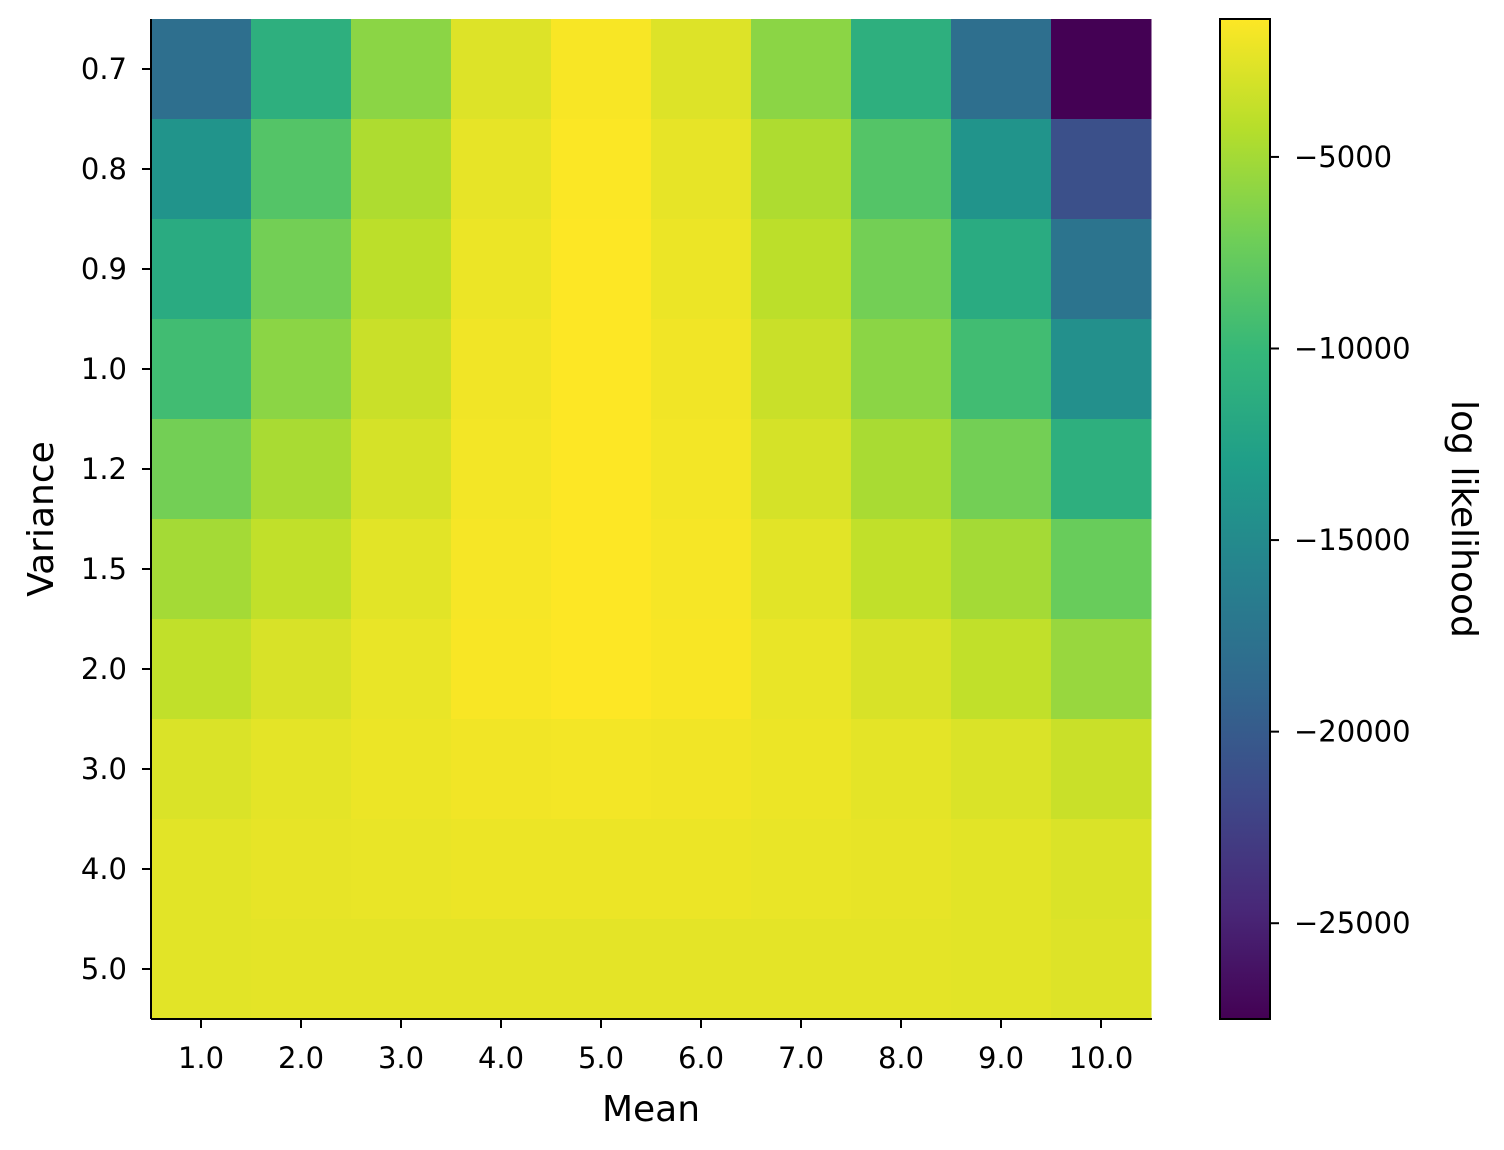  Describe the element at coordinates (1343, 157) in the screenshot. I see `colorbar-tick-label: −5000` at that location.